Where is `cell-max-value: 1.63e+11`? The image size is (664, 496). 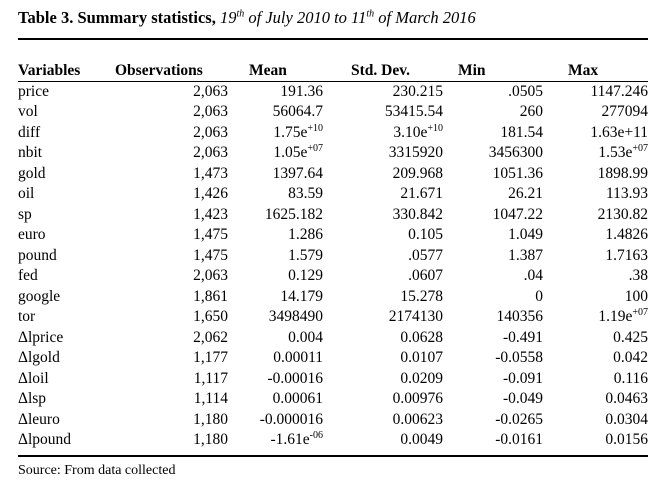
cell-max-value: 1.63e+11 is located at coordinates (619, 132).